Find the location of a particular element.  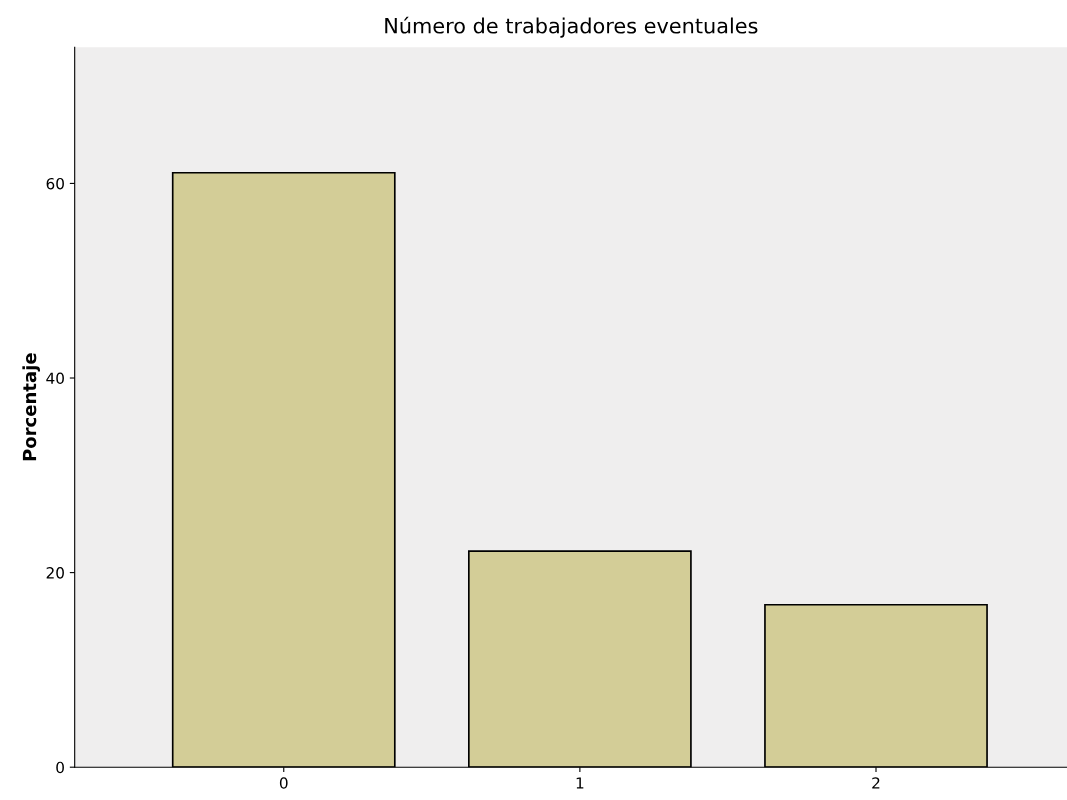

y-tick-label: 0 is located at coordinates (60, 767).